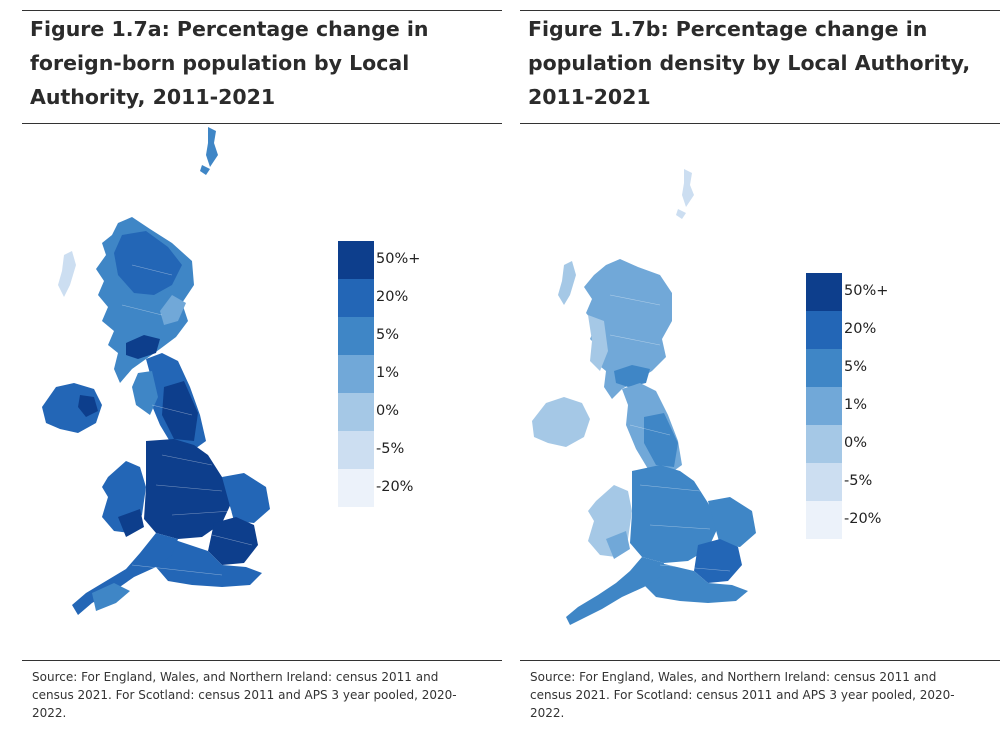 This screenshot has height=741, width=1000. Describe the element at coordinates (111, 597) in the screenshot. I see `devon-cornwall-region` at that location.